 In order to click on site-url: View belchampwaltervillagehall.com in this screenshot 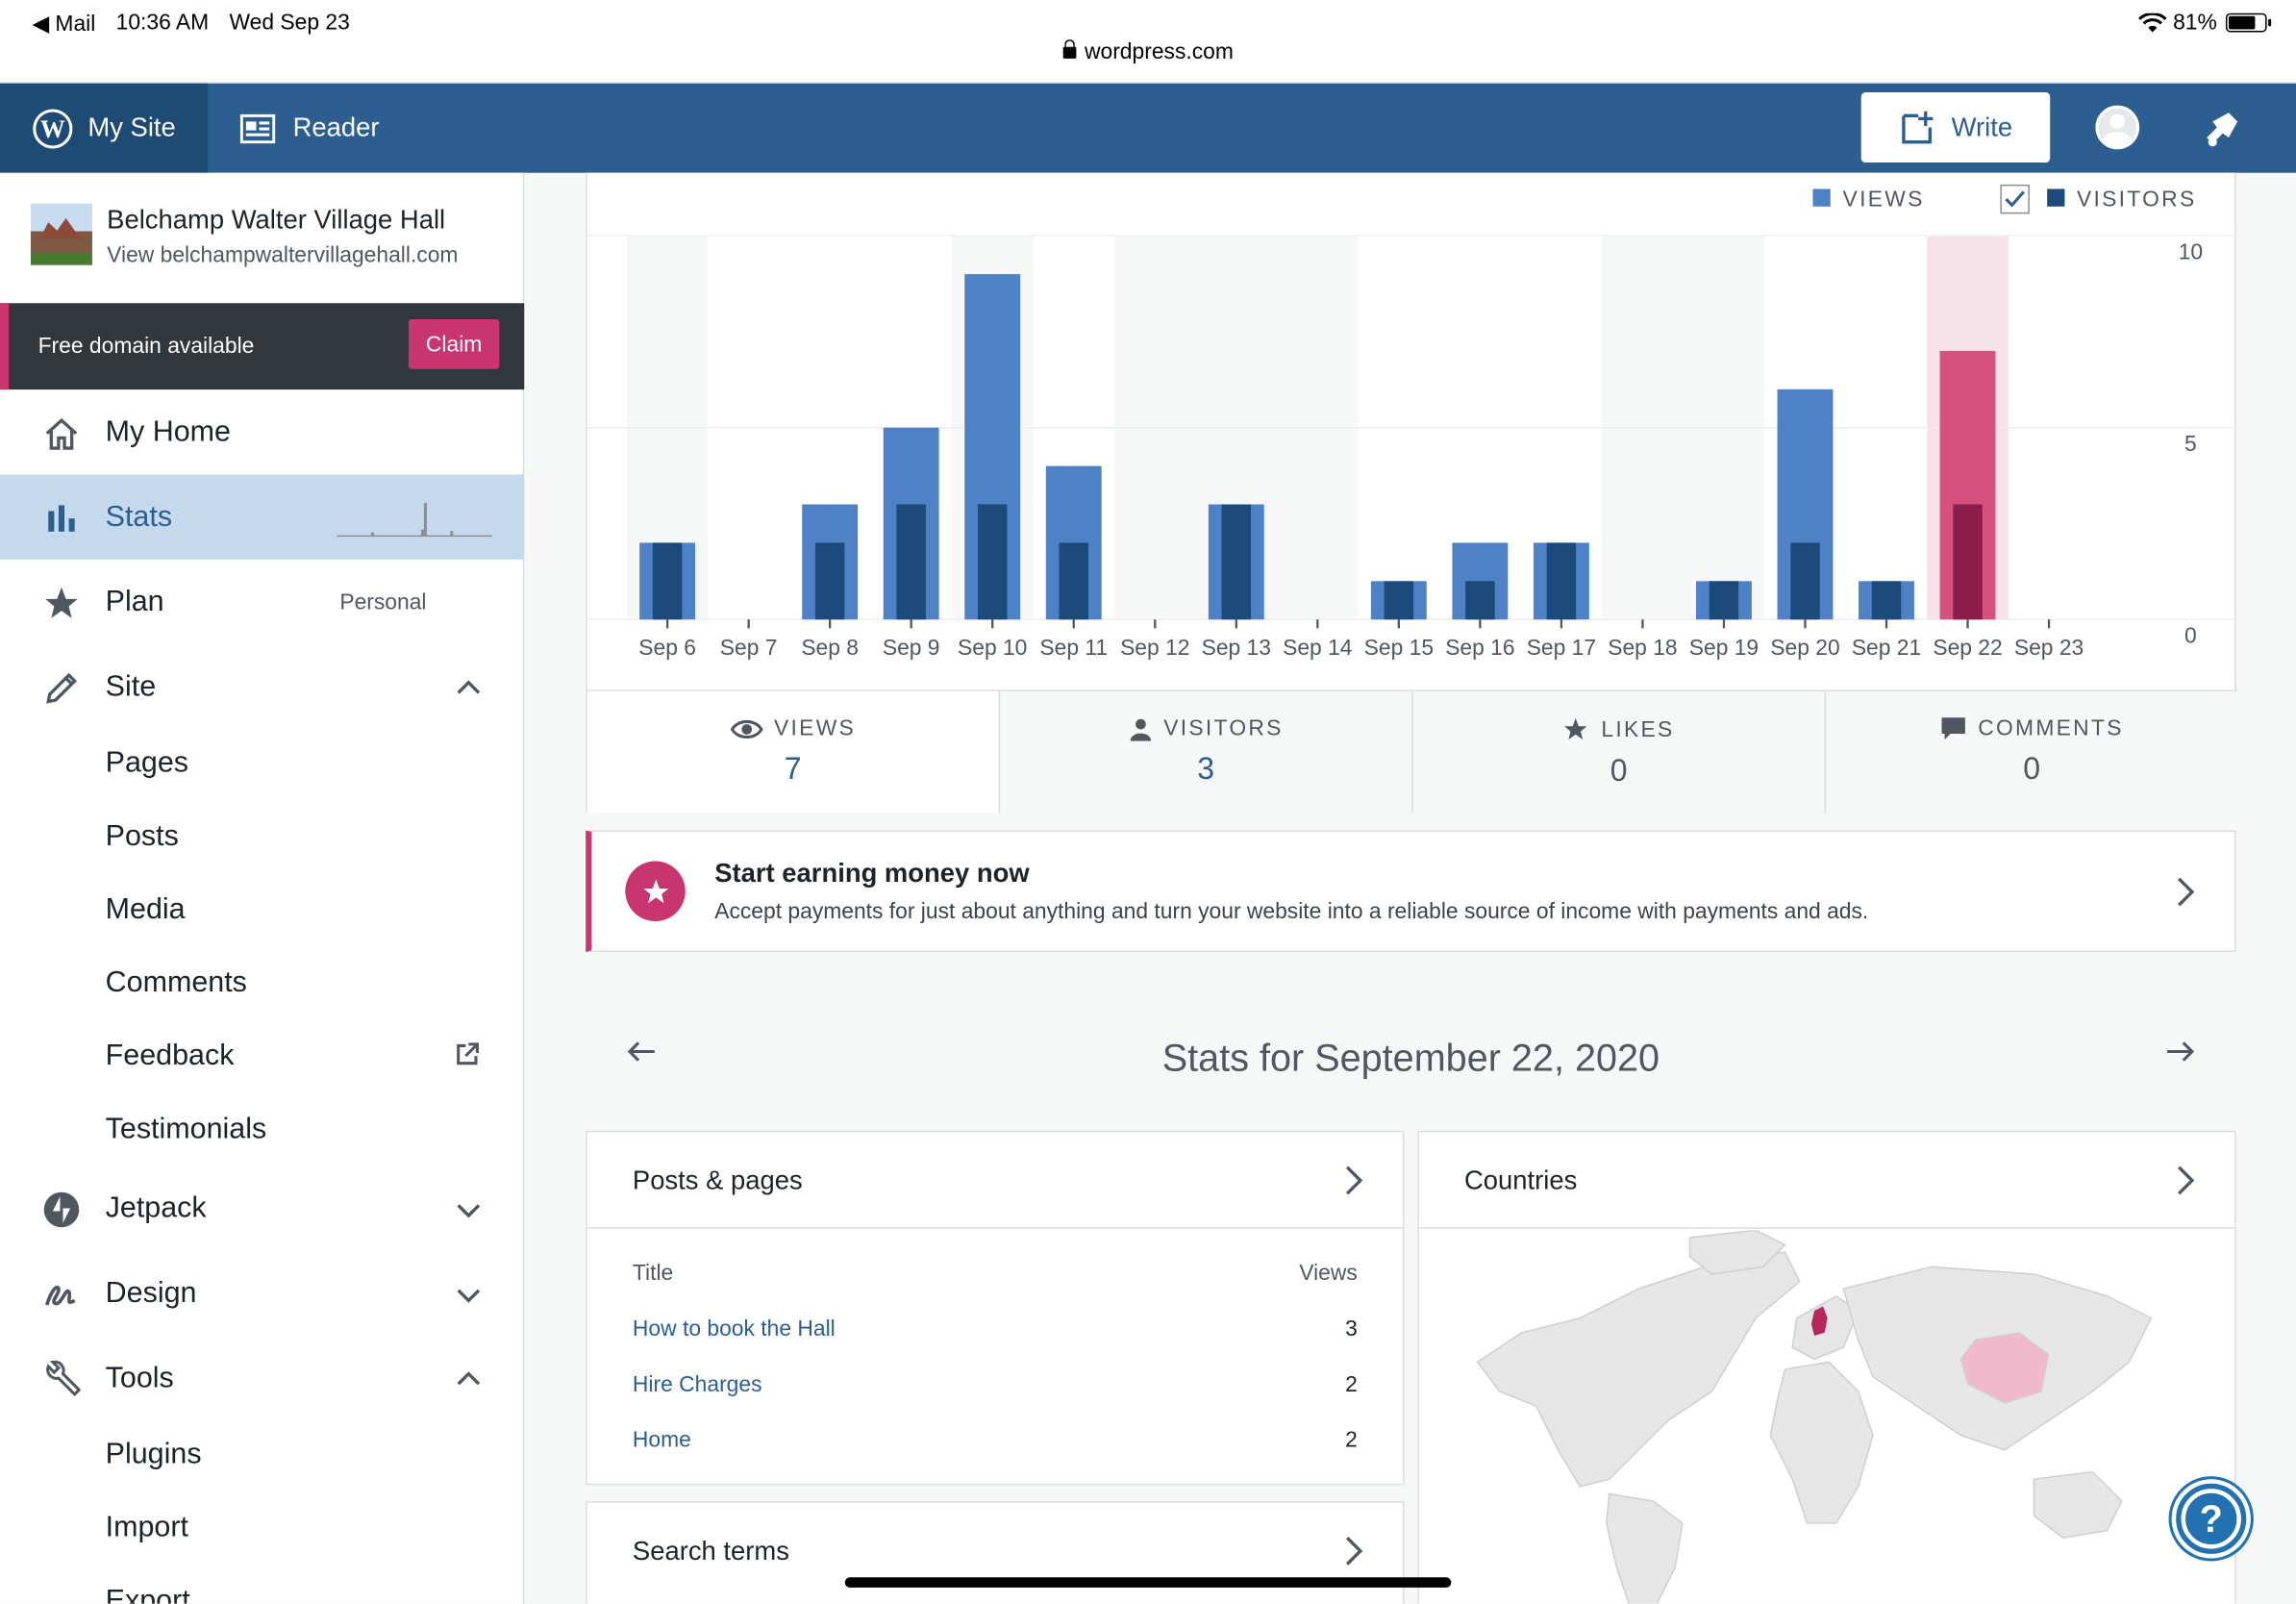, I will do `click(283, 255)`.